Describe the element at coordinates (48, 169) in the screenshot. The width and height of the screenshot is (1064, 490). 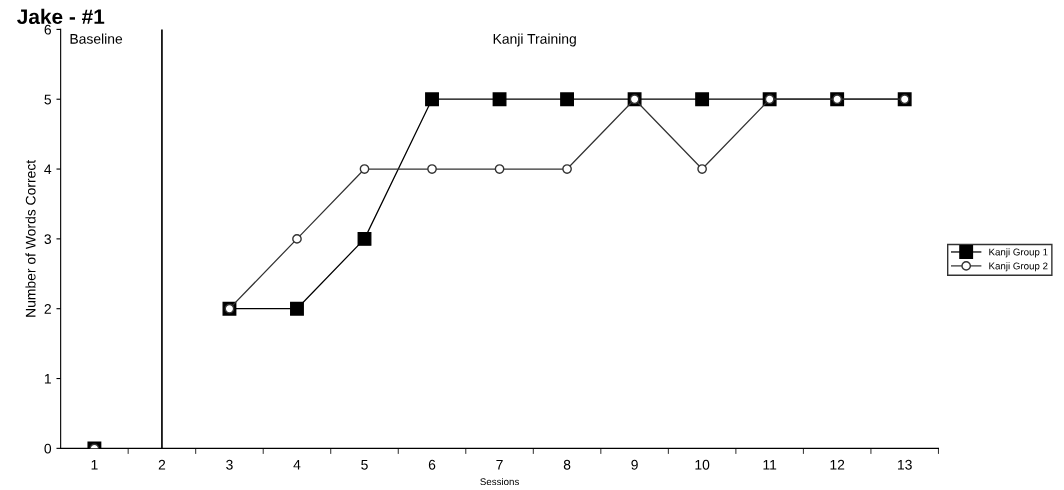
I see `y-tick-label: 4` at that location.